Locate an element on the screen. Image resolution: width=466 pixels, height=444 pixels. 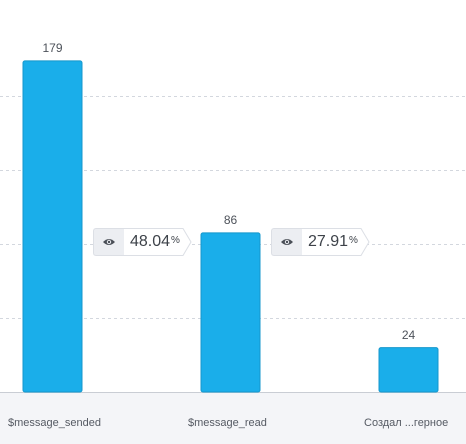
value-label-2: 86 is located at coordinates (230, 219).